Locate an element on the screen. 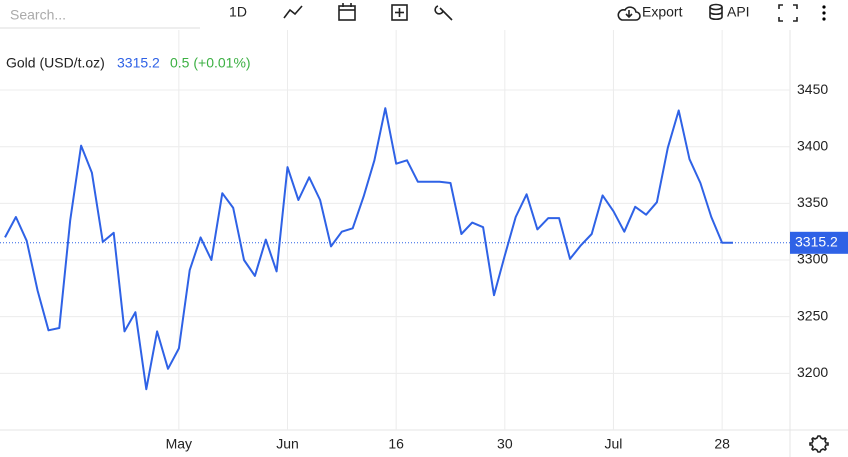 The height and width of the screenshot is (457, 848). x-tick-label: 28 is located at coordinates (722, 444).